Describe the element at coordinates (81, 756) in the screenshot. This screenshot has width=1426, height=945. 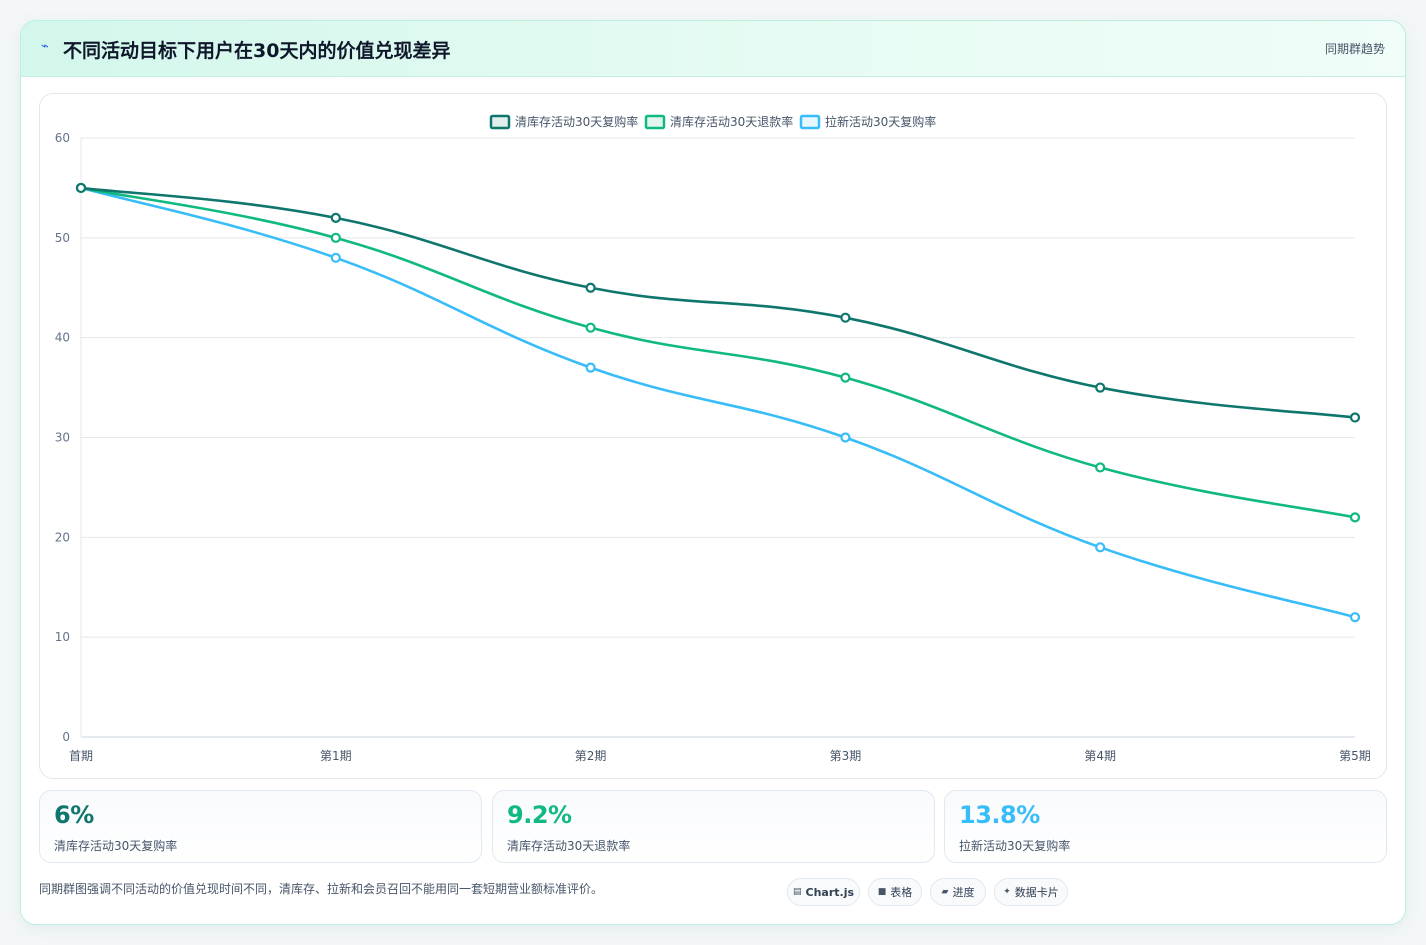
I see `x-tick-label: 首期` at that location.